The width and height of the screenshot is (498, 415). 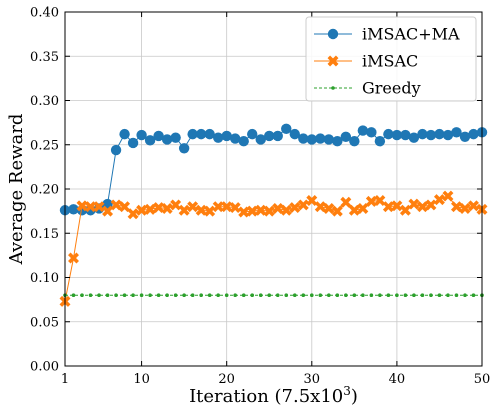 What do you see at coordinates (347, 391) in the screenshot?
I see `x-axis-label-superscript: 3` at bounding box center [347, 391].